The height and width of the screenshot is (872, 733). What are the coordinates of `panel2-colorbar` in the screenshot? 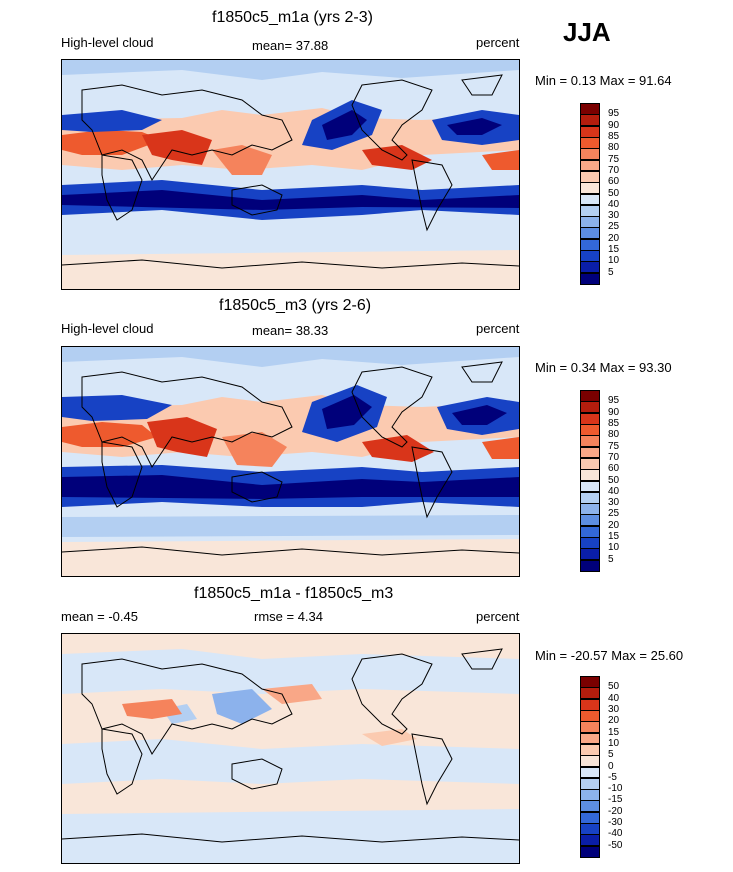 It's located at (590, 481).